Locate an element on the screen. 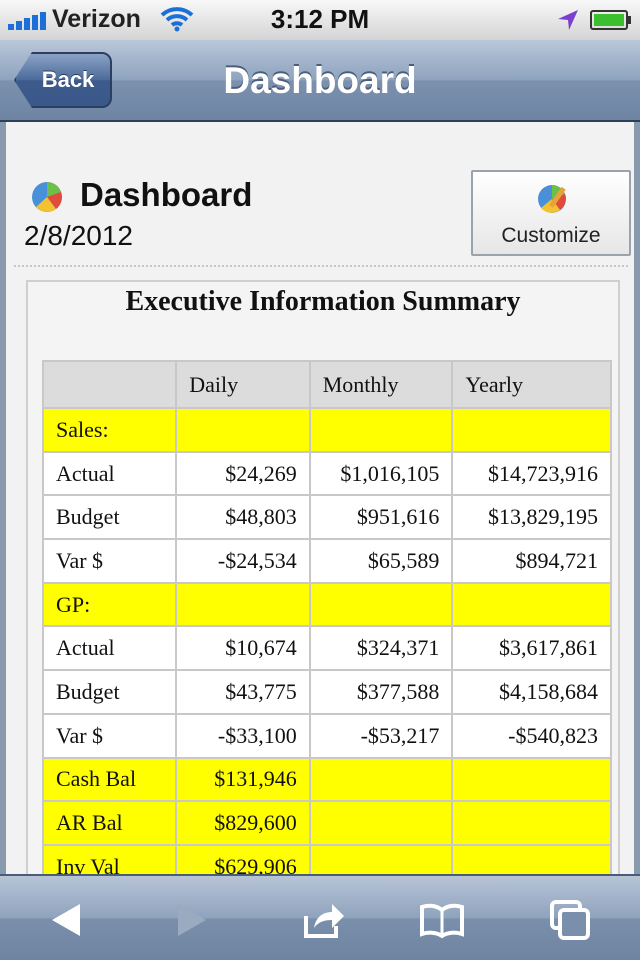 The width and height of the screenshot is (640, 960). column-header: Daily is located at coordinates (243, 384).